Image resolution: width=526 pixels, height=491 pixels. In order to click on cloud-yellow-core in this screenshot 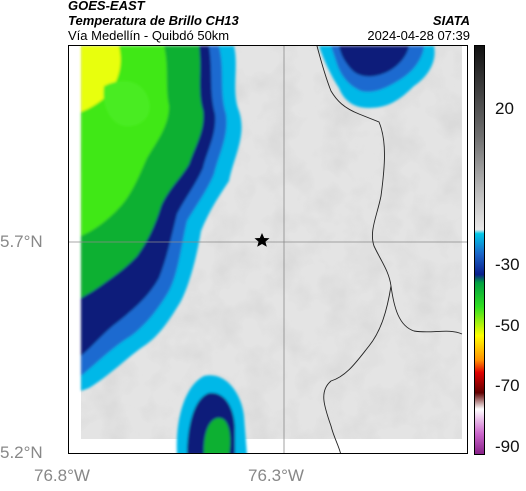, I will do `click(101, 79)`.